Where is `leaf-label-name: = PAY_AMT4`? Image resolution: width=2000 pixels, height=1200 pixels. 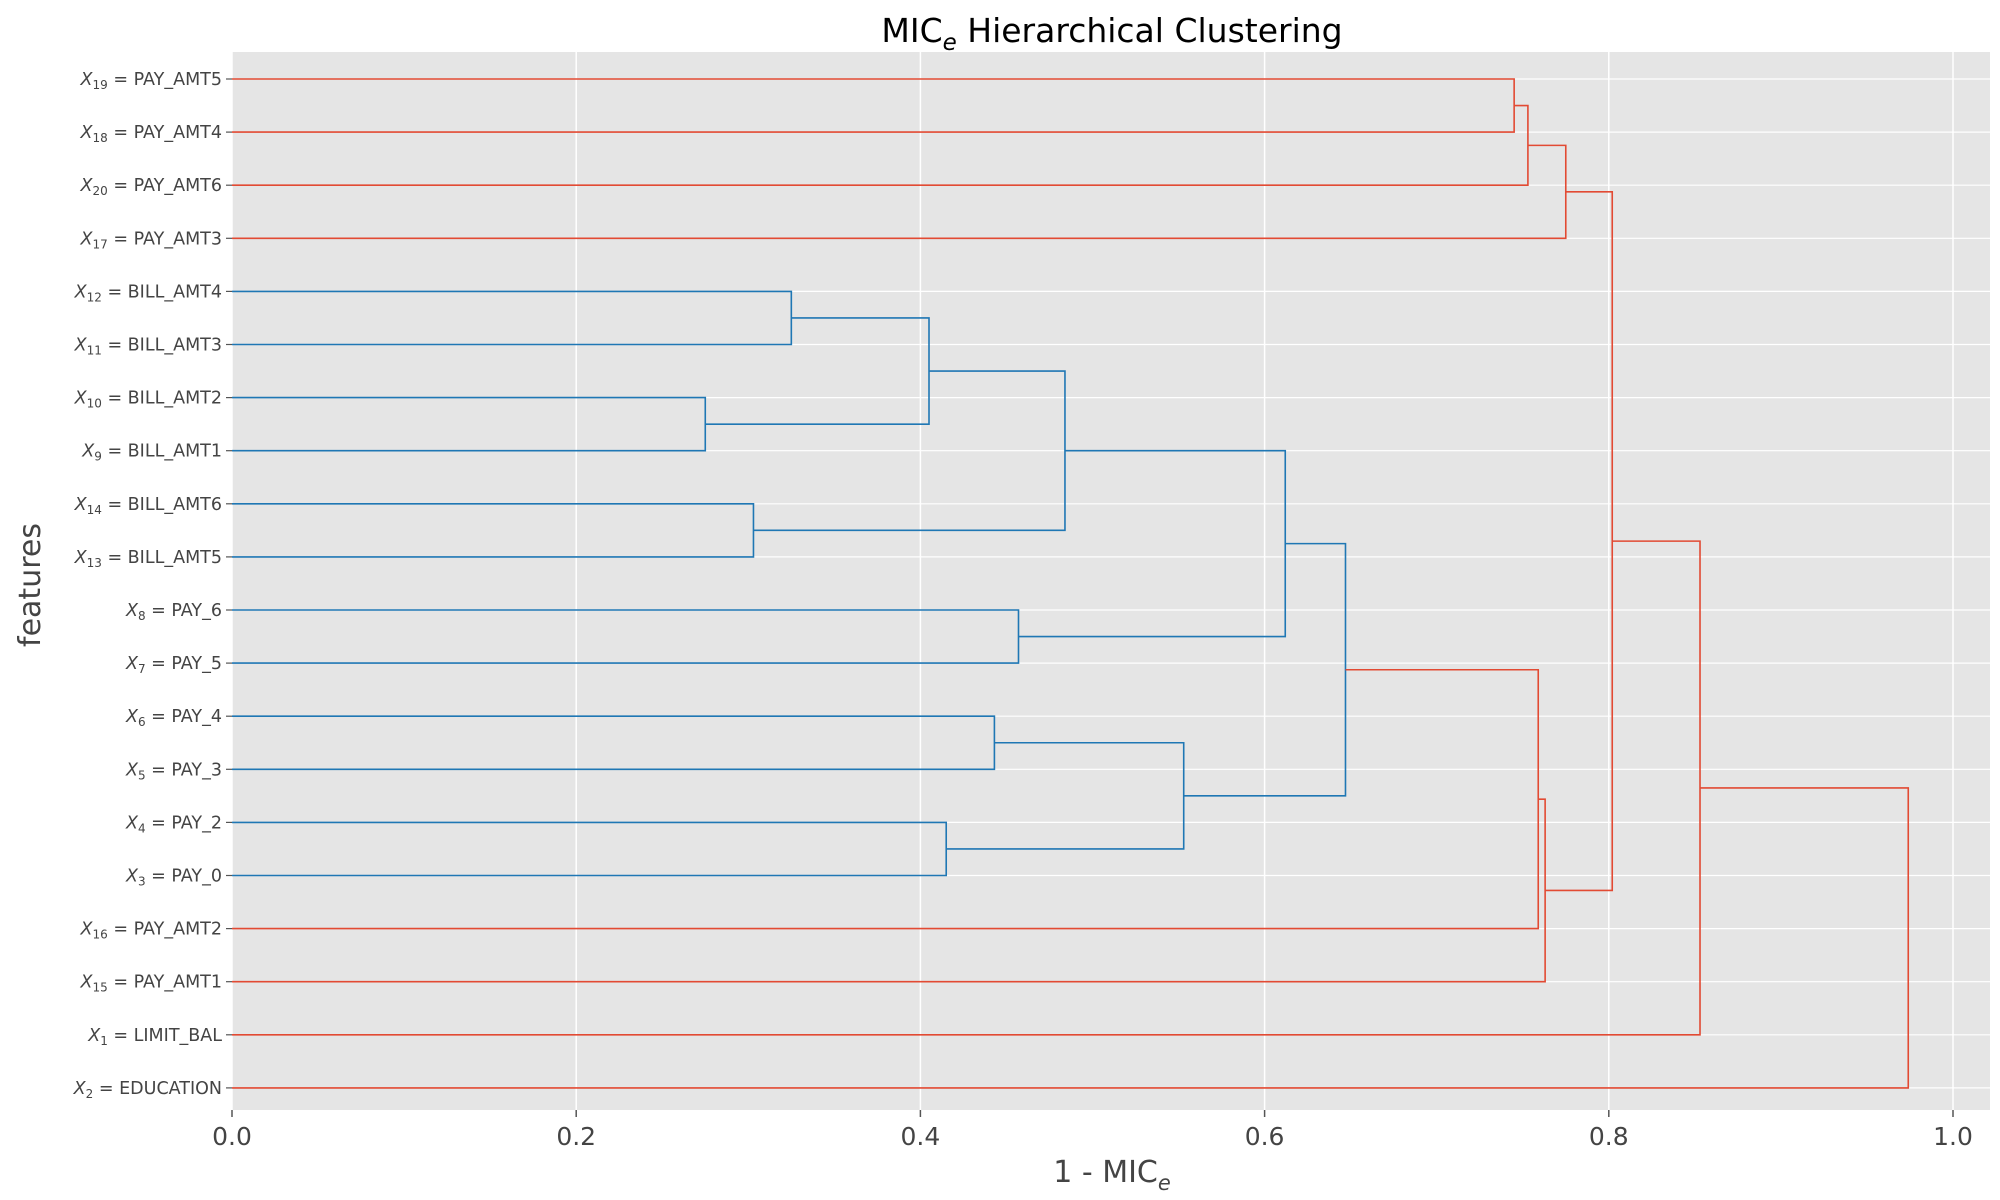 leaf-label-name: = PAY_AMT4 is located at coordinates (165, 133).